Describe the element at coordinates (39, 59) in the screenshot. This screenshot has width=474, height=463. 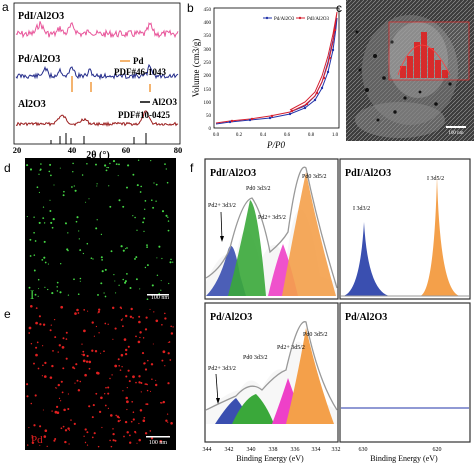
I see `trace-label-pd: Pd/Al2O3` at that location.